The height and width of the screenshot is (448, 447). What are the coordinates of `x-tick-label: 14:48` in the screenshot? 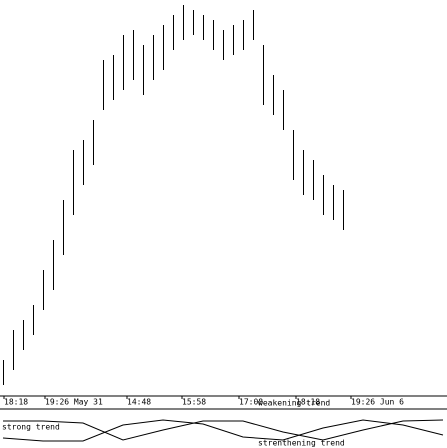 It's located at (139, 402).